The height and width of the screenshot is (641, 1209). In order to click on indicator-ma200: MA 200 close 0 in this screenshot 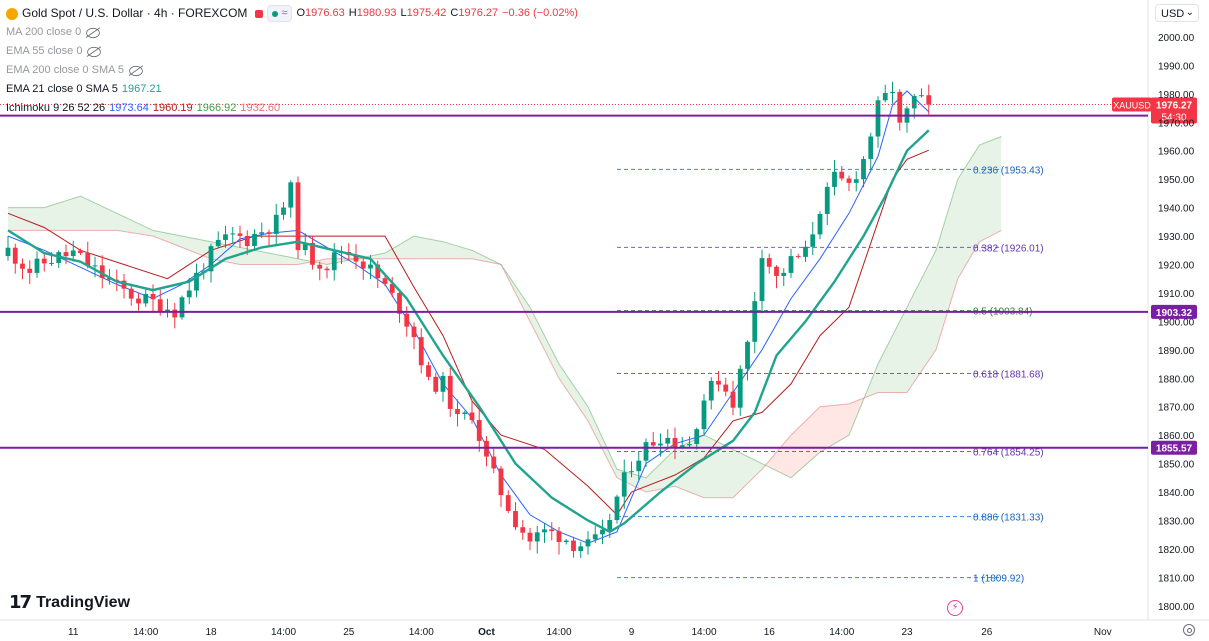, I will do `click(292, 32)`.